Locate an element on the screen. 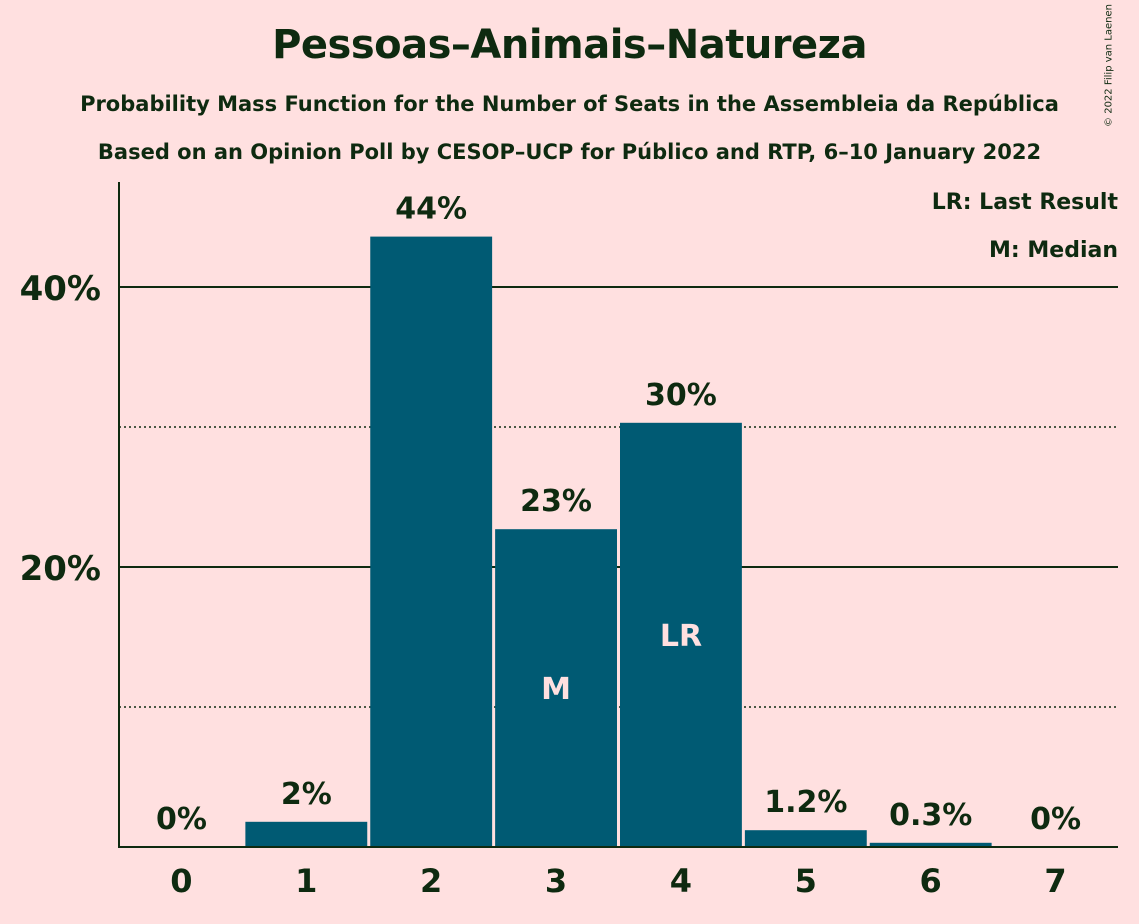  median-marker: M is located at coordinates (556, 689).